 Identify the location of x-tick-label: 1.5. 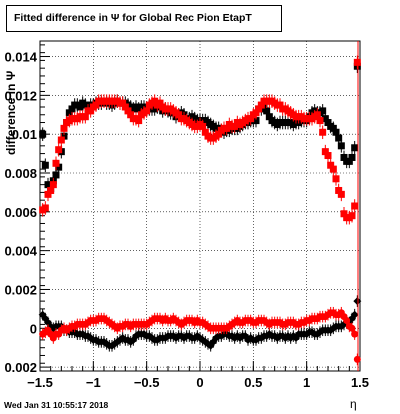
(360, 382).